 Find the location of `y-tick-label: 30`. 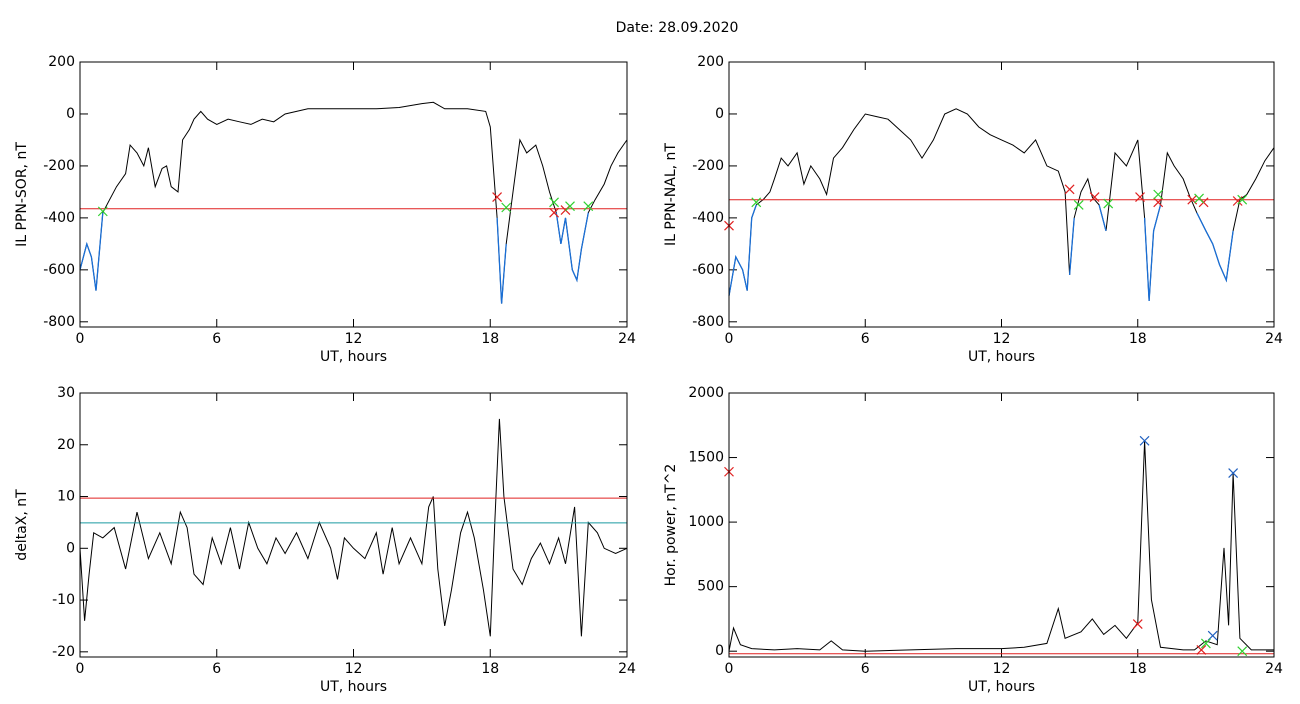

y-tick-label: 30 is located at coordinates (66, 393).